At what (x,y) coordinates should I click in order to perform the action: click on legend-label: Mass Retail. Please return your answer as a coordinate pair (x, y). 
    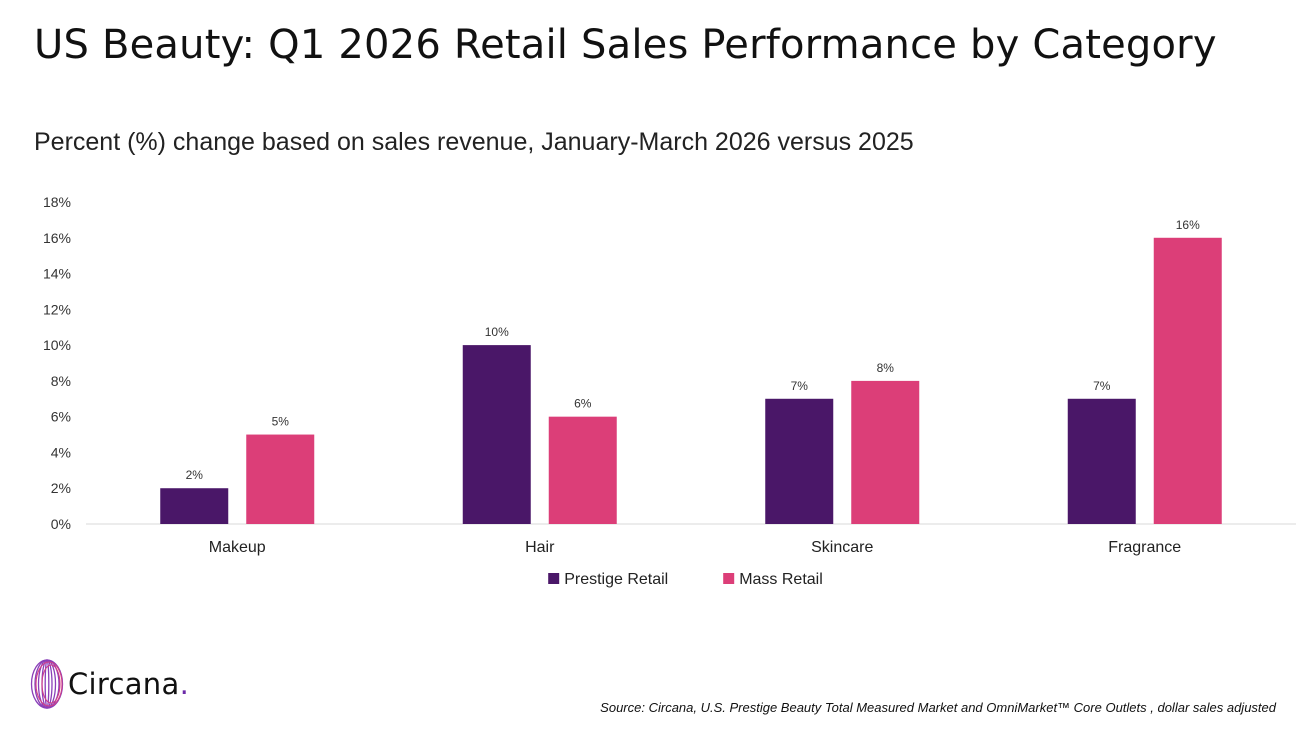
    Looking at the image, I should click on (781, 579).